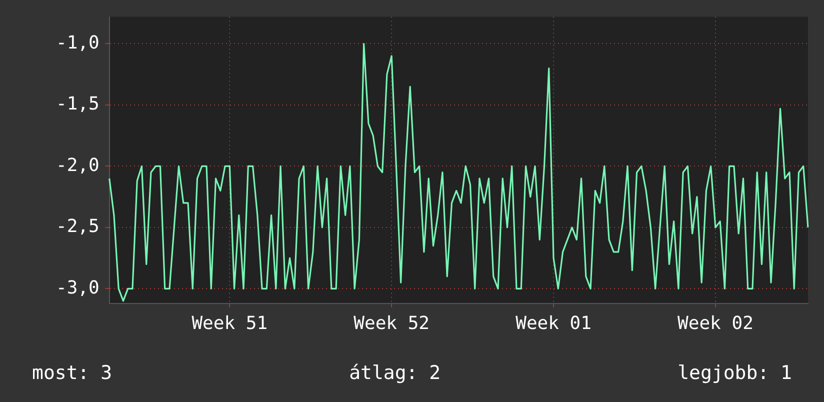 The height and width of the screenshot is (402, 824). What do you see at coordinates (230, 323) in the screenshot?
I see `x-tick-label: Week 51` at bounding box center [230, 323].